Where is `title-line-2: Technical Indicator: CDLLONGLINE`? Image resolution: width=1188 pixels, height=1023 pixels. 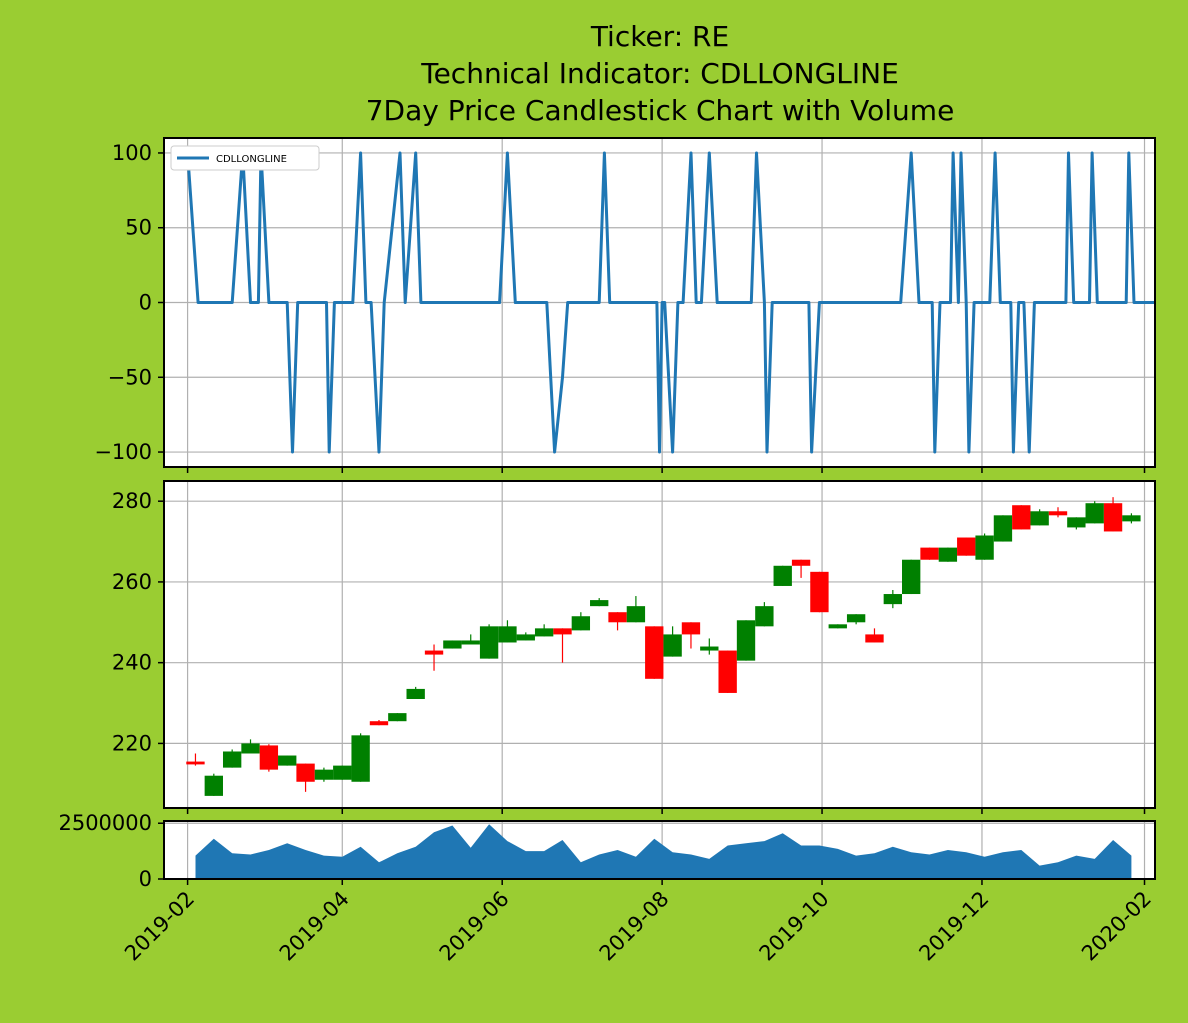 title-line-2: Technical Indicator: CDLLONGLINE is located at coordinates (659, 73).